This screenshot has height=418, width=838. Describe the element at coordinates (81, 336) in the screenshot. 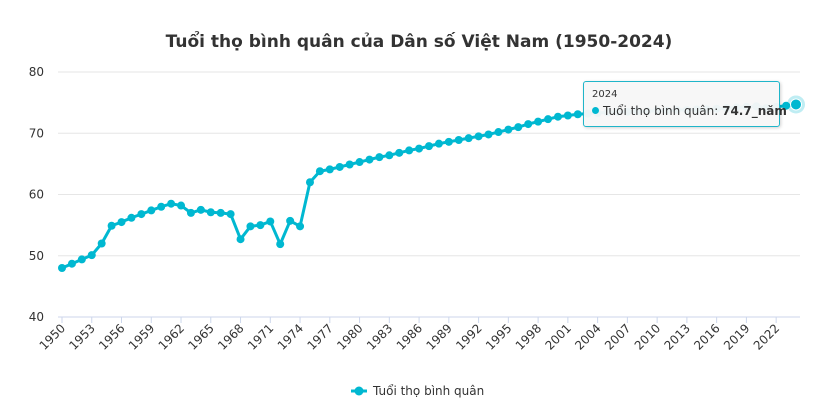

I see `x-tick-label: 1953` at that location.